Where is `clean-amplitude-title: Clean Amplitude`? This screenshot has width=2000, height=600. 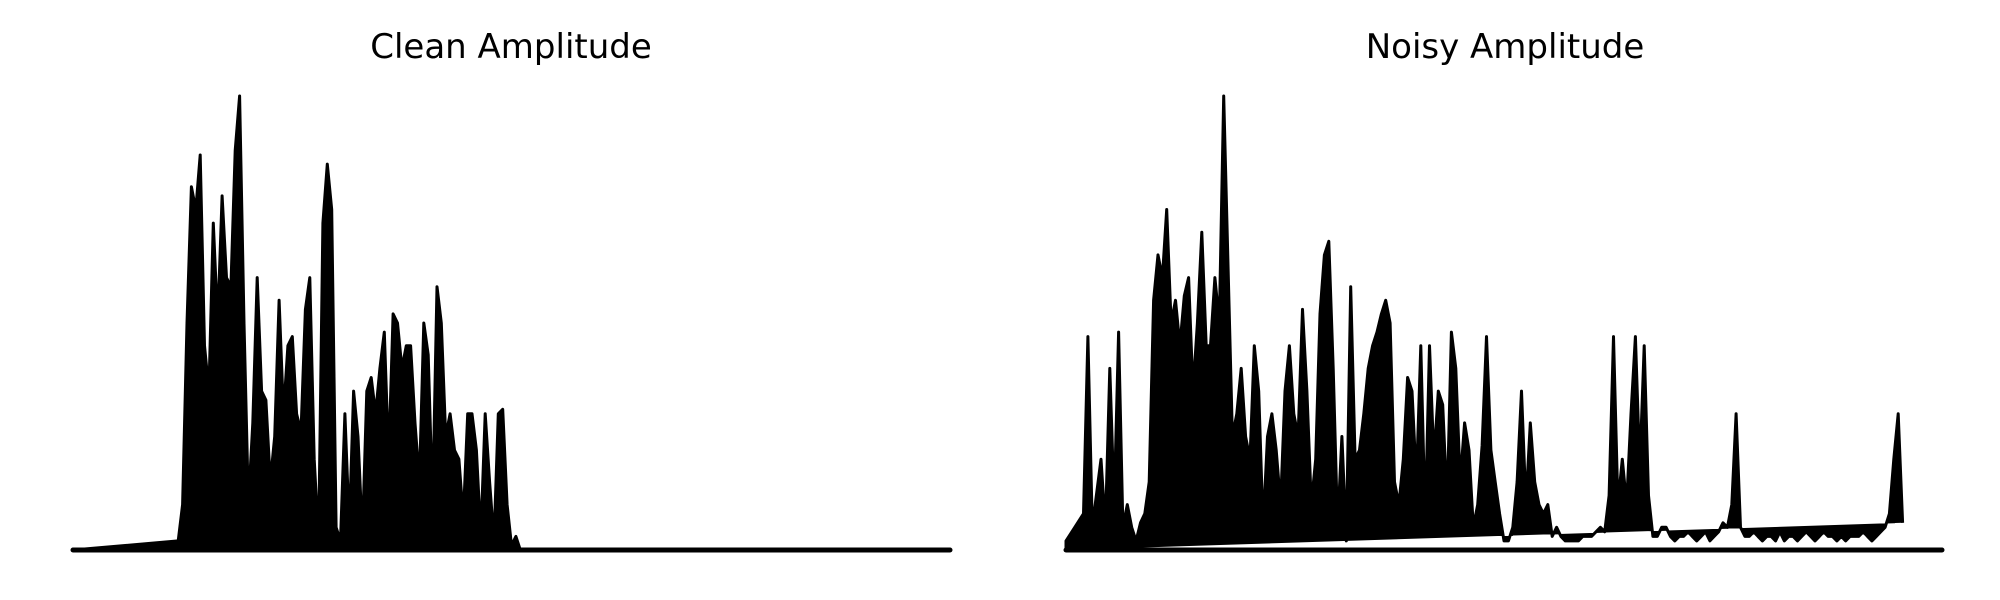
clean-amplitude-title: Clean Amplitude is located at coordinates (511, 47).